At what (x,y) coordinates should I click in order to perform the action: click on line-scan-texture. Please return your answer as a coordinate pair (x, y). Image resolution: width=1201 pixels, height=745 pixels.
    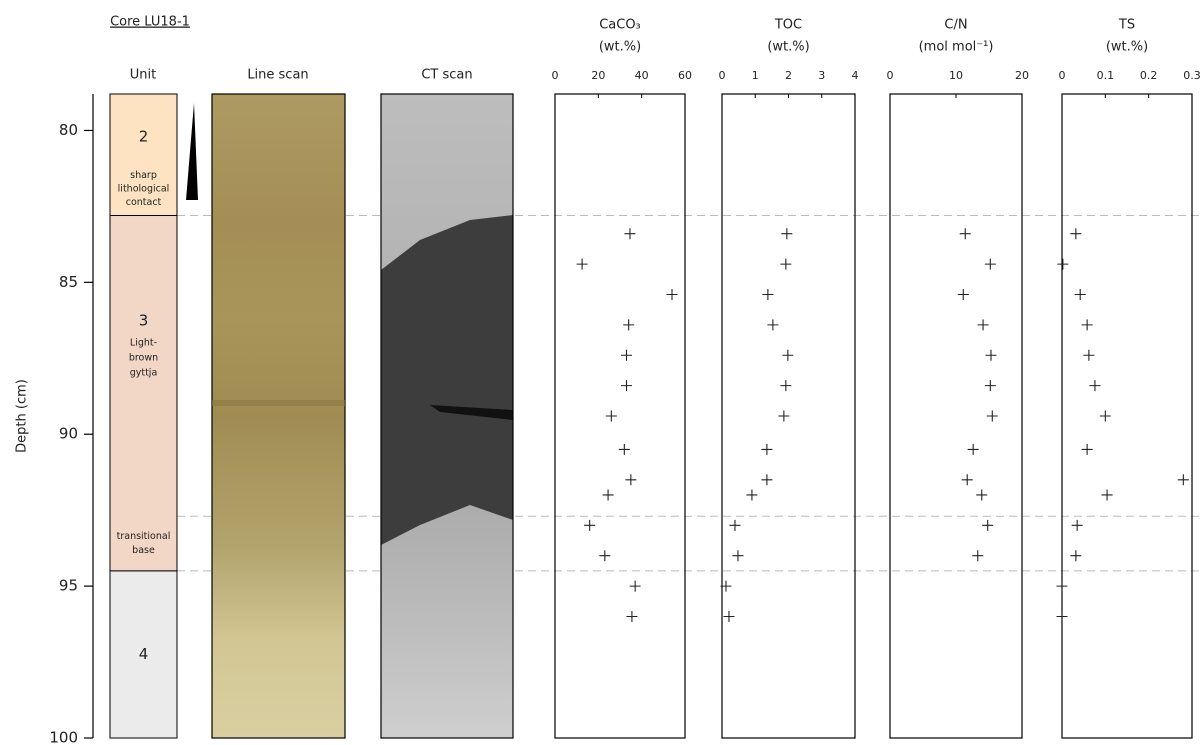
    Looking at the image, I should click on (278, 403).